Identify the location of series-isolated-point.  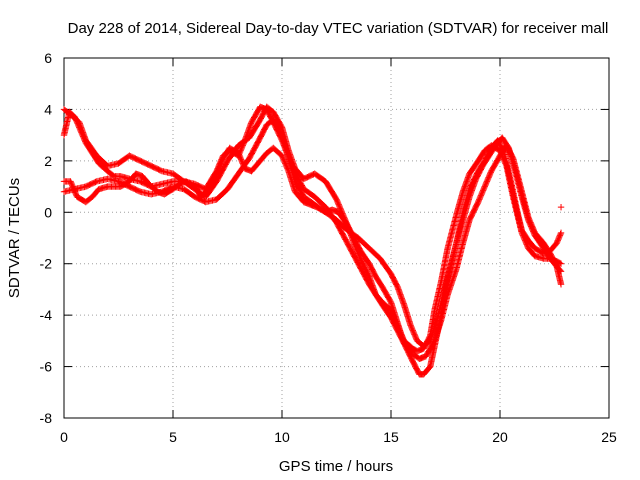
(561, 207).